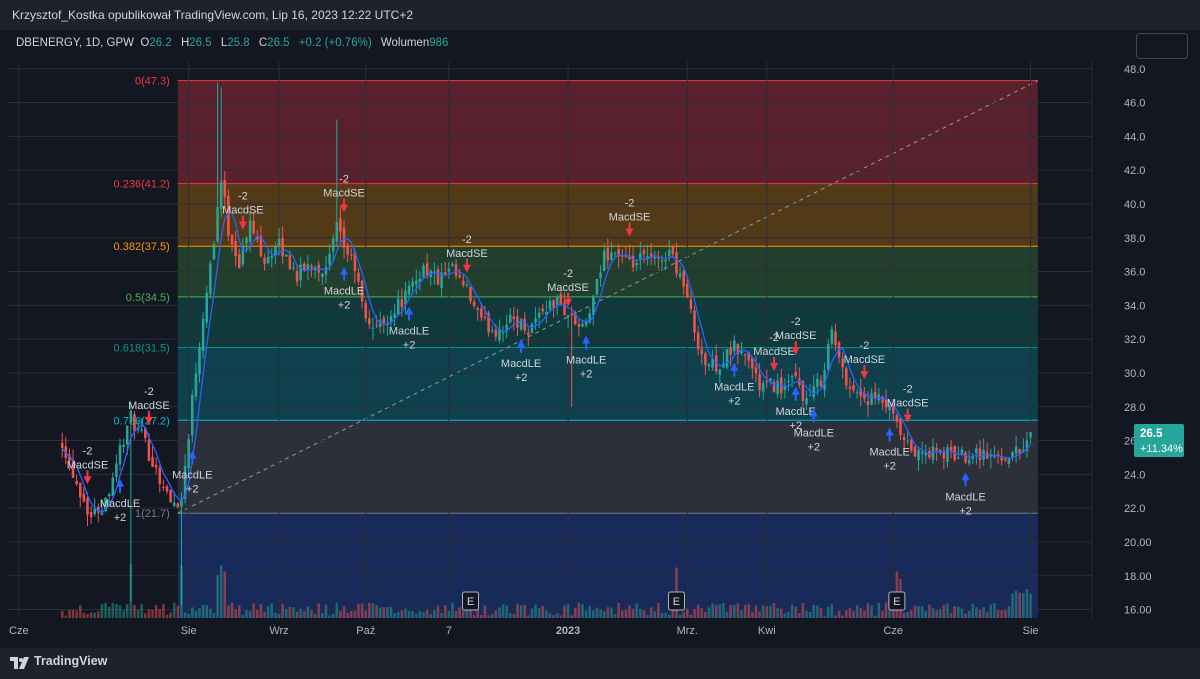  Describe the element at coordinates (814, 434) in the screenshot. I see `buy-signal-label: MacdLE` at that location.